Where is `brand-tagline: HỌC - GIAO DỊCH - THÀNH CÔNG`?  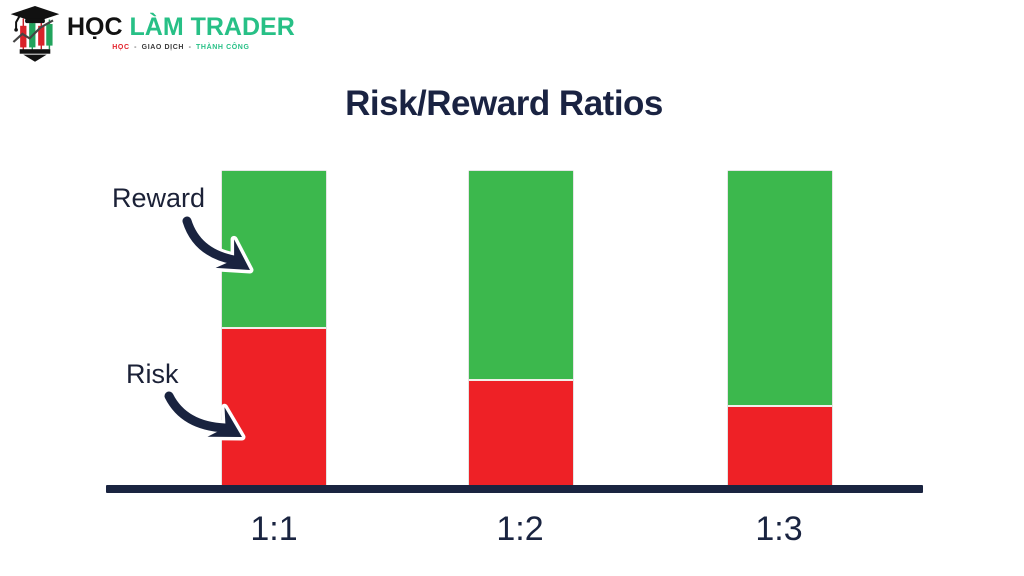
brand-tagline: HỌC - GIAO DỊCH - THÀNH CÔNG is located at coordinates (181, 47).